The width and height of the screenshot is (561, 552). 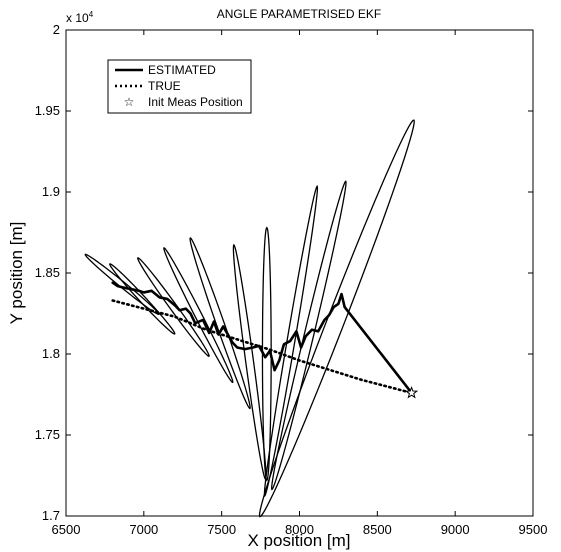 What do you see at coordinates (221, 529) in the screenshot?
I see `x-tick-label: 7500` at bounding box center [221, 529].